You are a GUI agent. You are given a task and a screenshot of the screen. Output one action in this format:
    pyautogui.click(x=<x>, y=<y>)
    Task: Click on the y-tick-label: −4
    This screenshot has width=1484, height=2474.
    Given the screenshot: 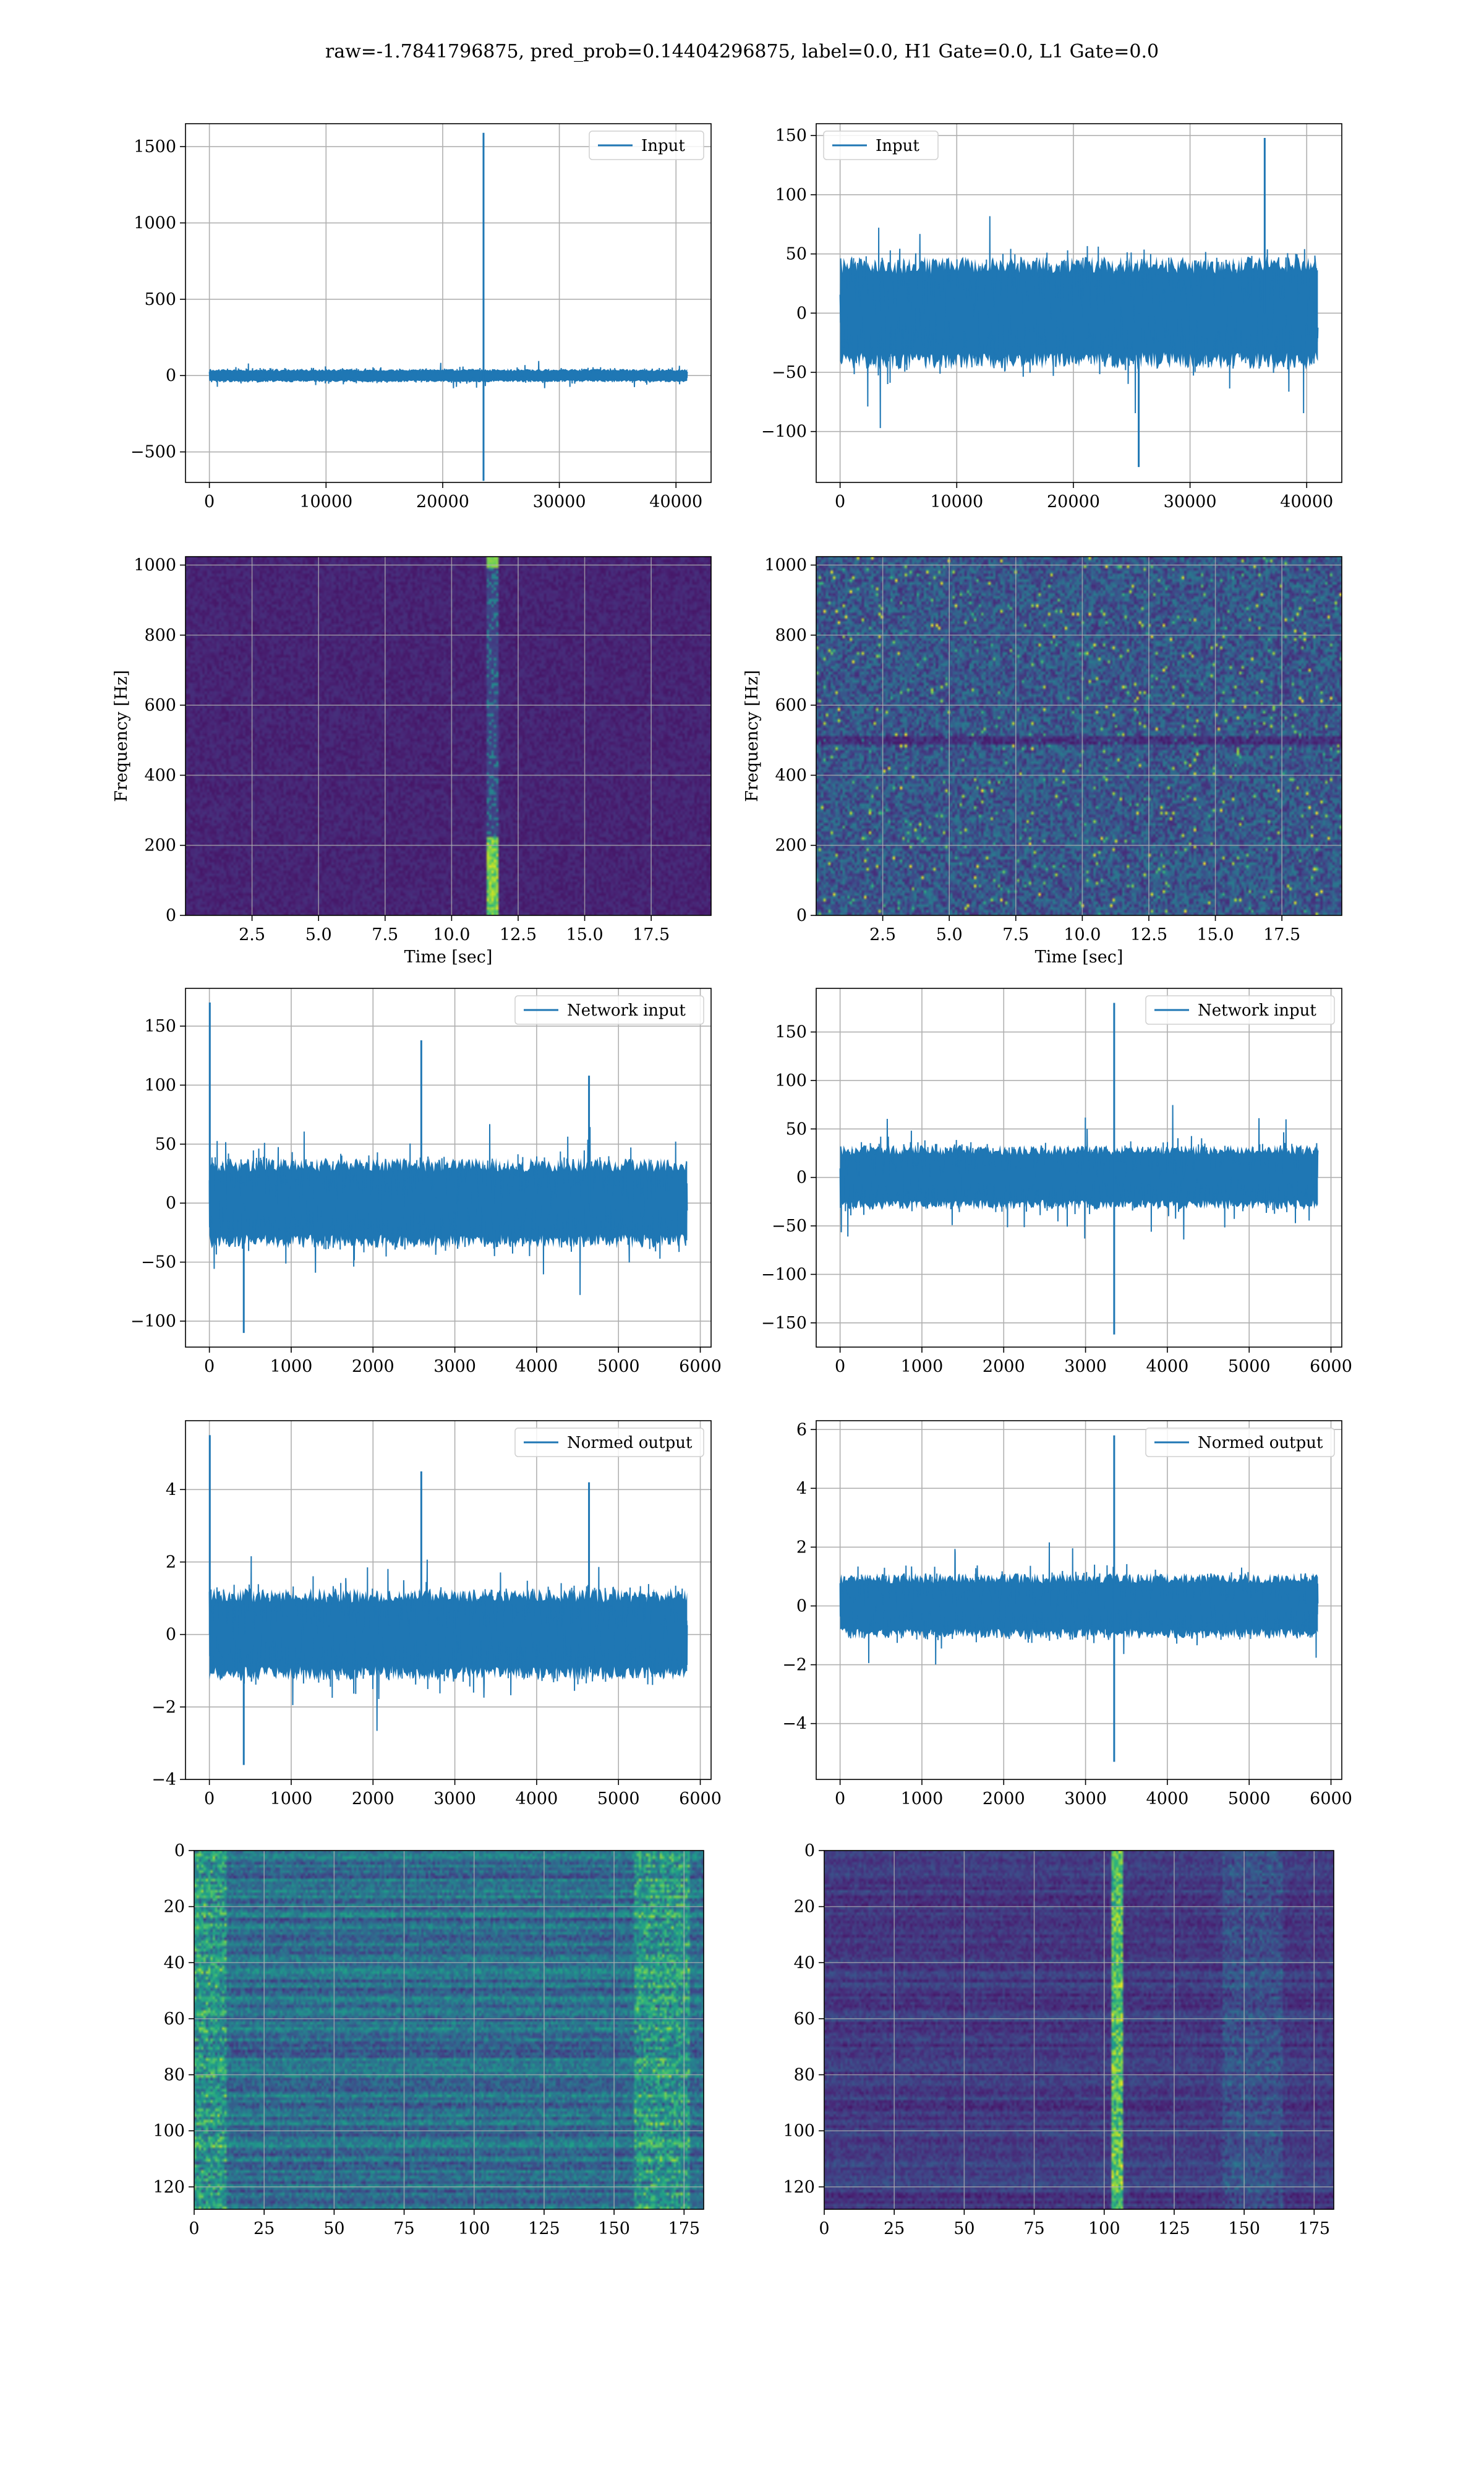 What is the action you would take?
    pyautogui.click(x=163, y=1779)
    